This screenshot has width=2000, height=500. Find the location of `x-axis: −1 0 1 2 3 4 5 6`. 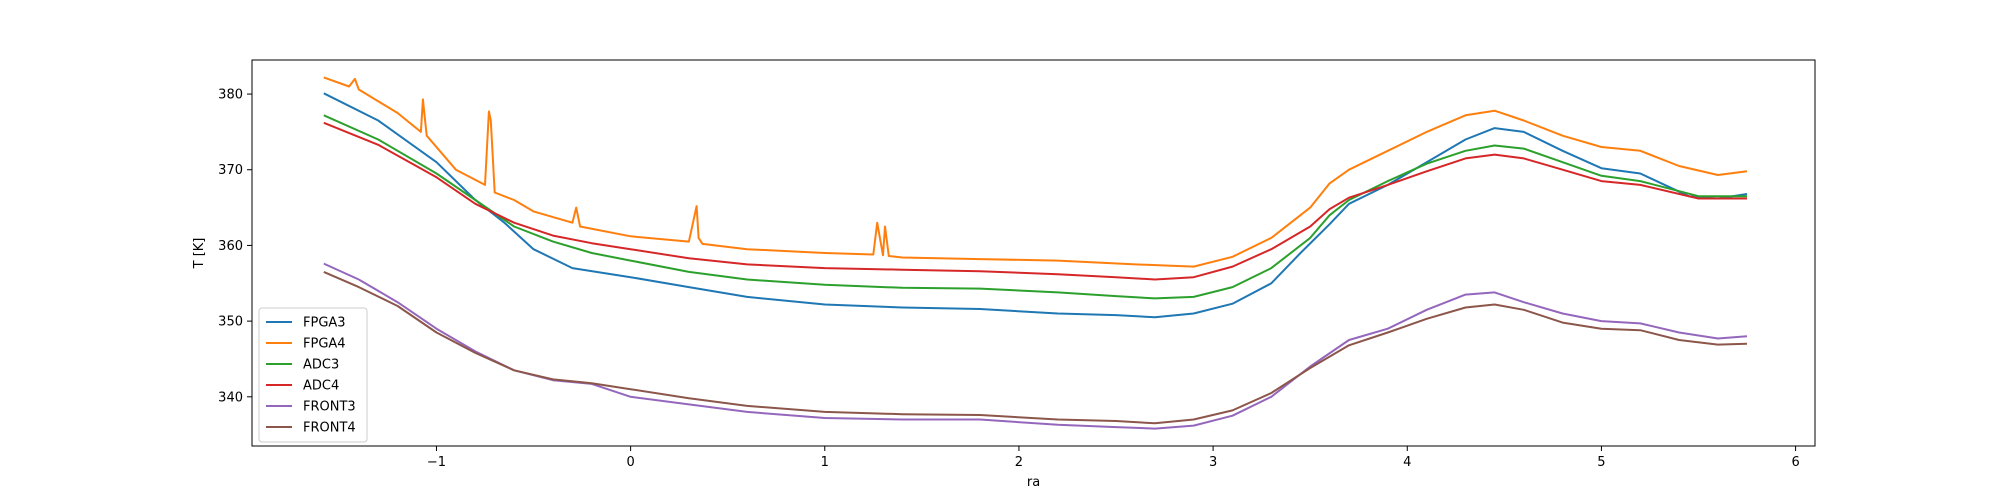

x-axis: −1 0 1 2 3 4 5 6 is located at coordinates (1113, 458).